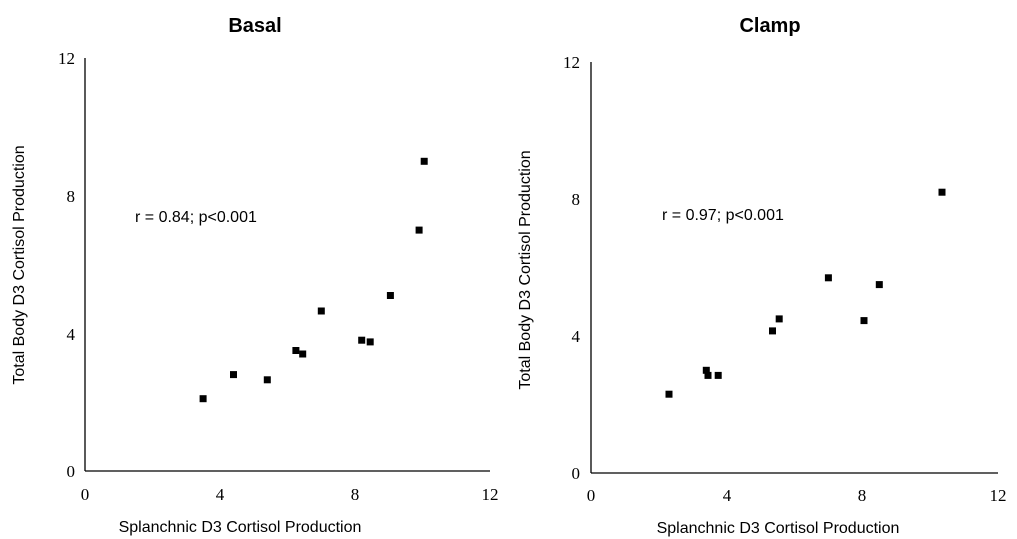  I want to click on basal-x-tick-12: 12, so click(490, 494).